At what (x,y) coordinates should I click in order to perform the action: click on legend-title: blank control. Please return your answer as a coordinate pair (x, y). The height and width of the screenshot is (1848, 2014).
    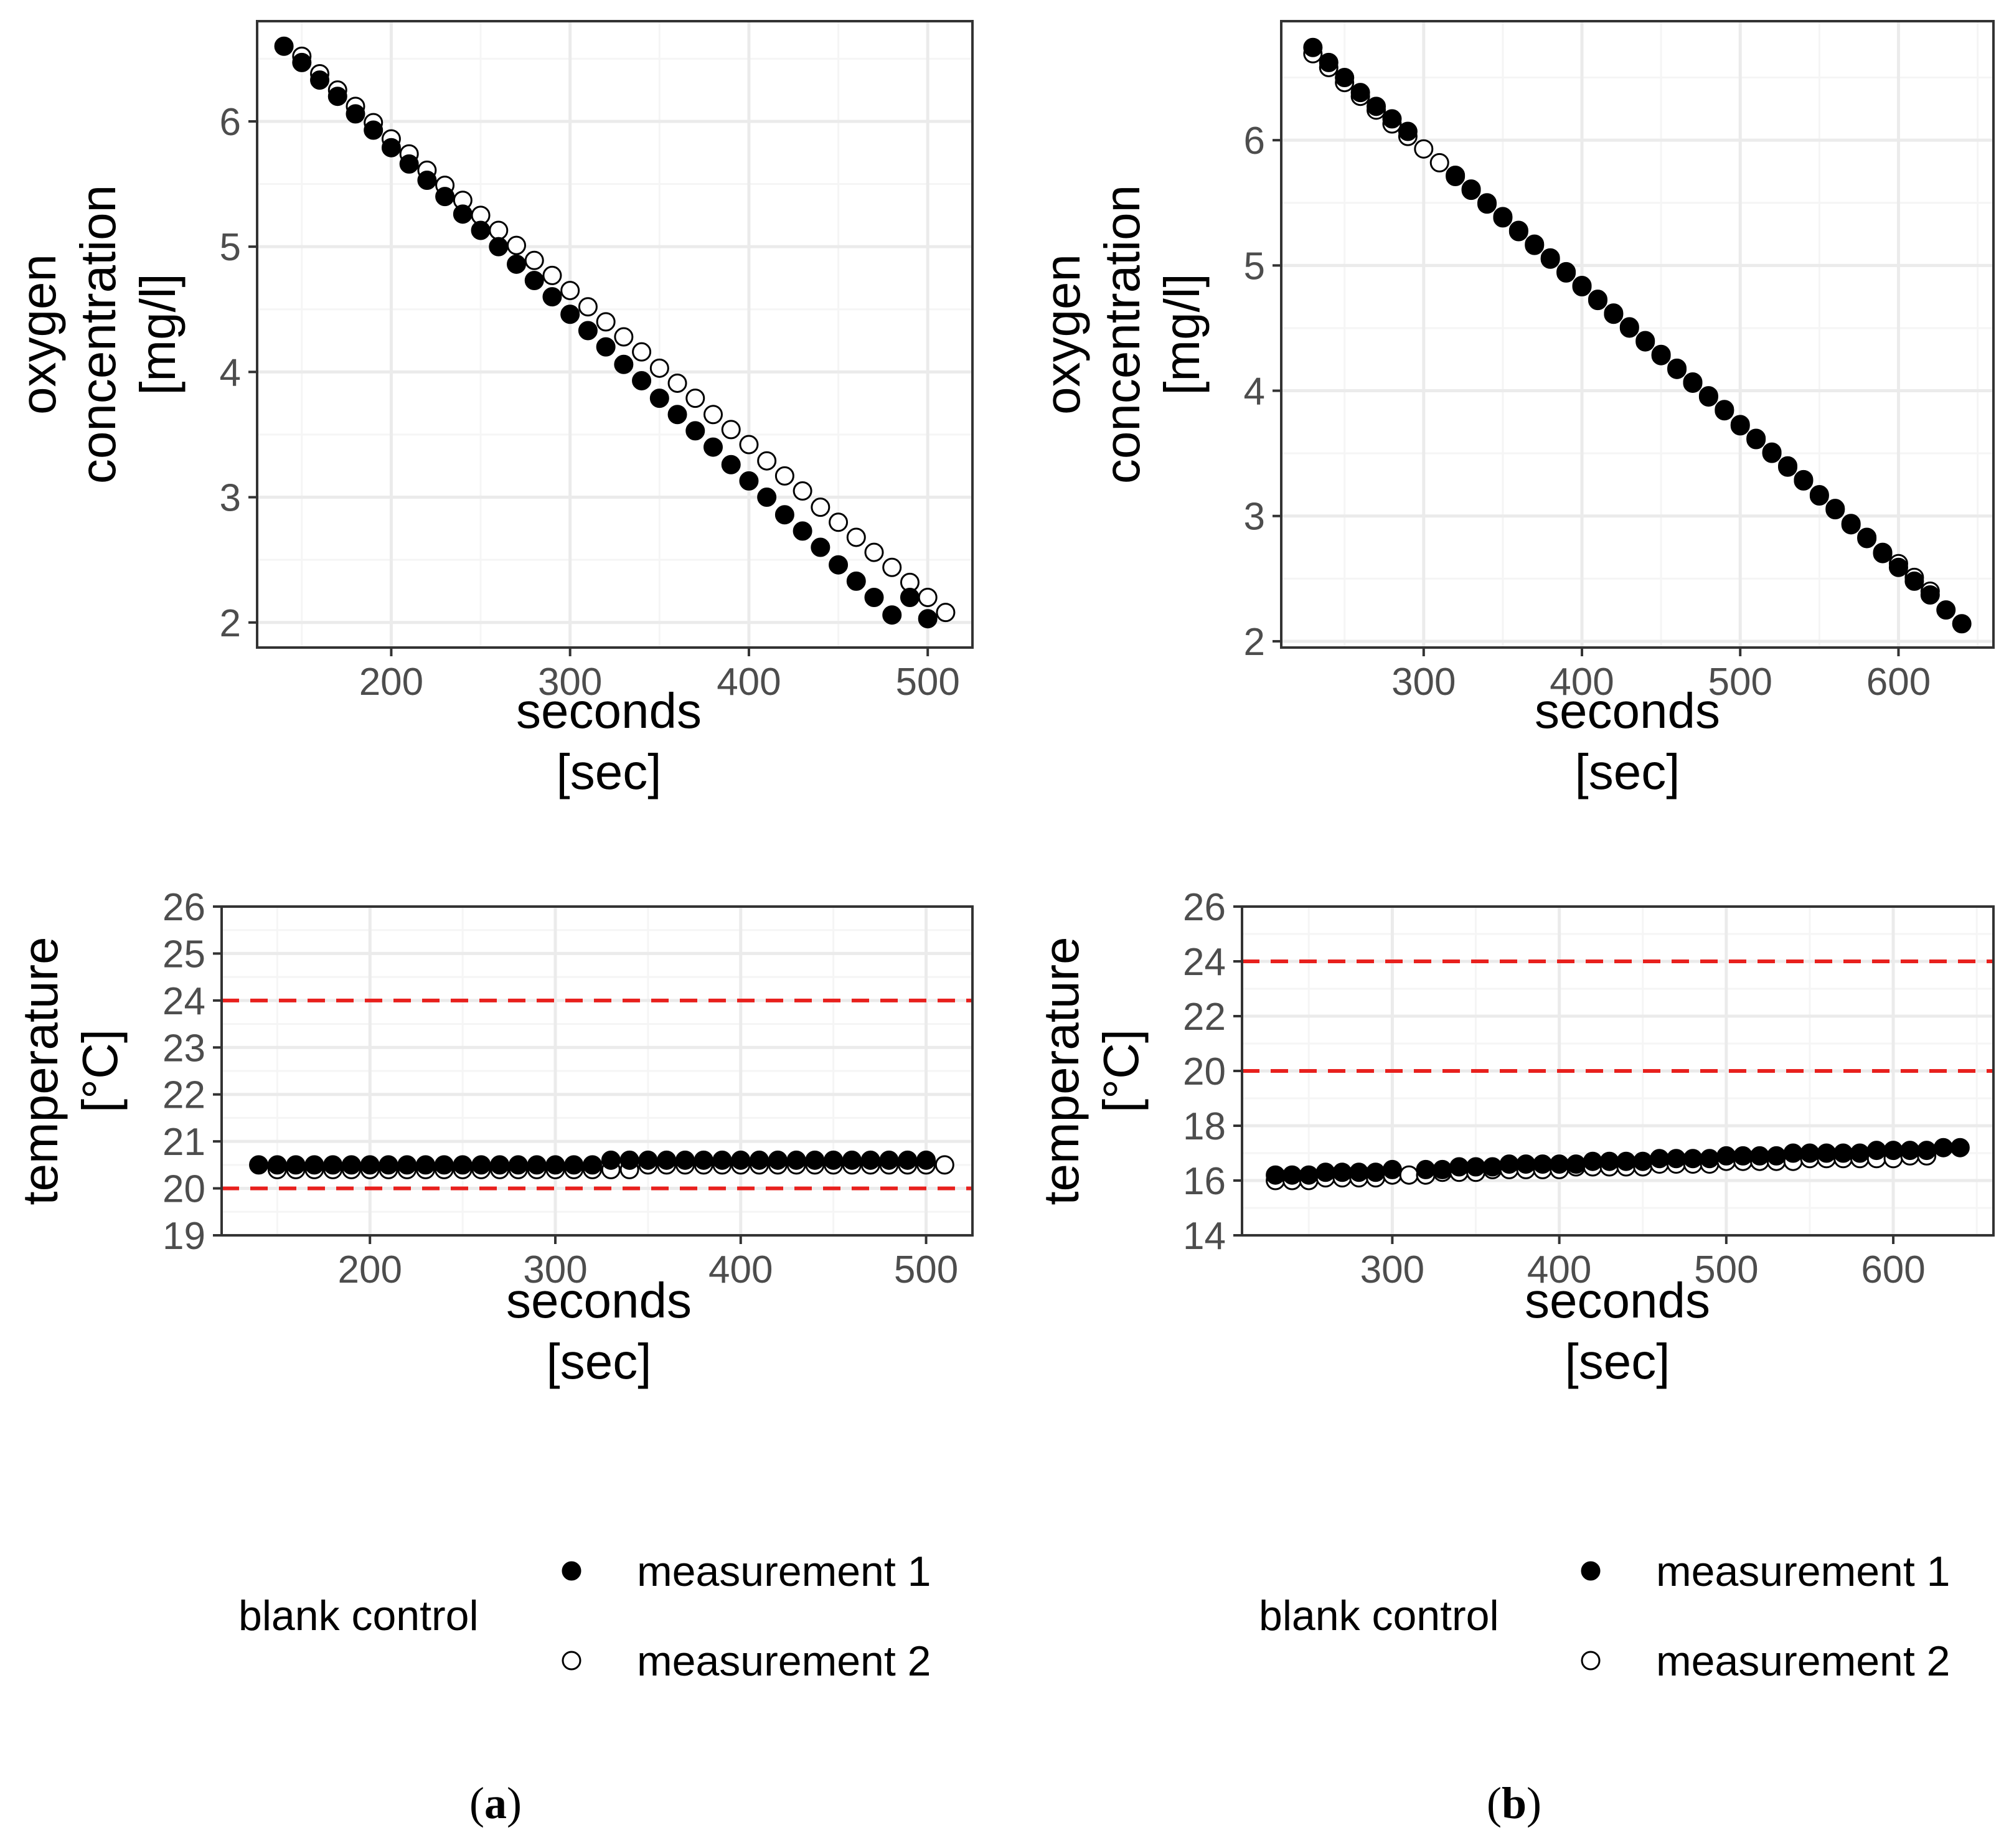
    Looking at the image, I should click on (1379, 1615).